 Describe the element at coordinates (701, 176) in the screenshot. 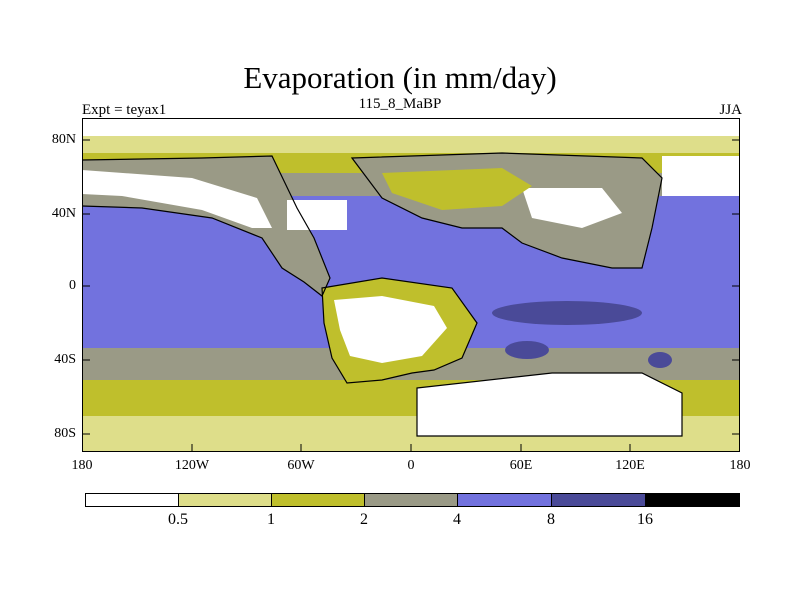

I see `land-eurasia-east-dry` at that location.